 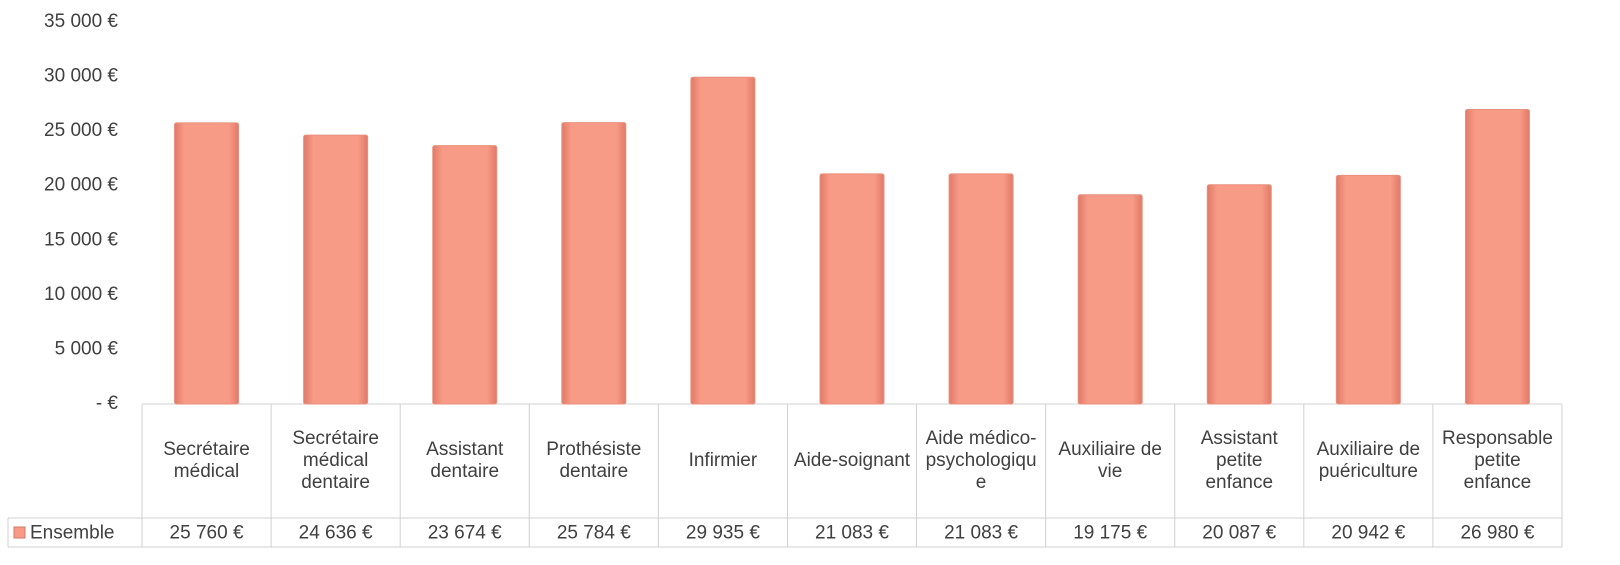 I want to click on value-label: 19 175 €, so click(x=1110, y=533).